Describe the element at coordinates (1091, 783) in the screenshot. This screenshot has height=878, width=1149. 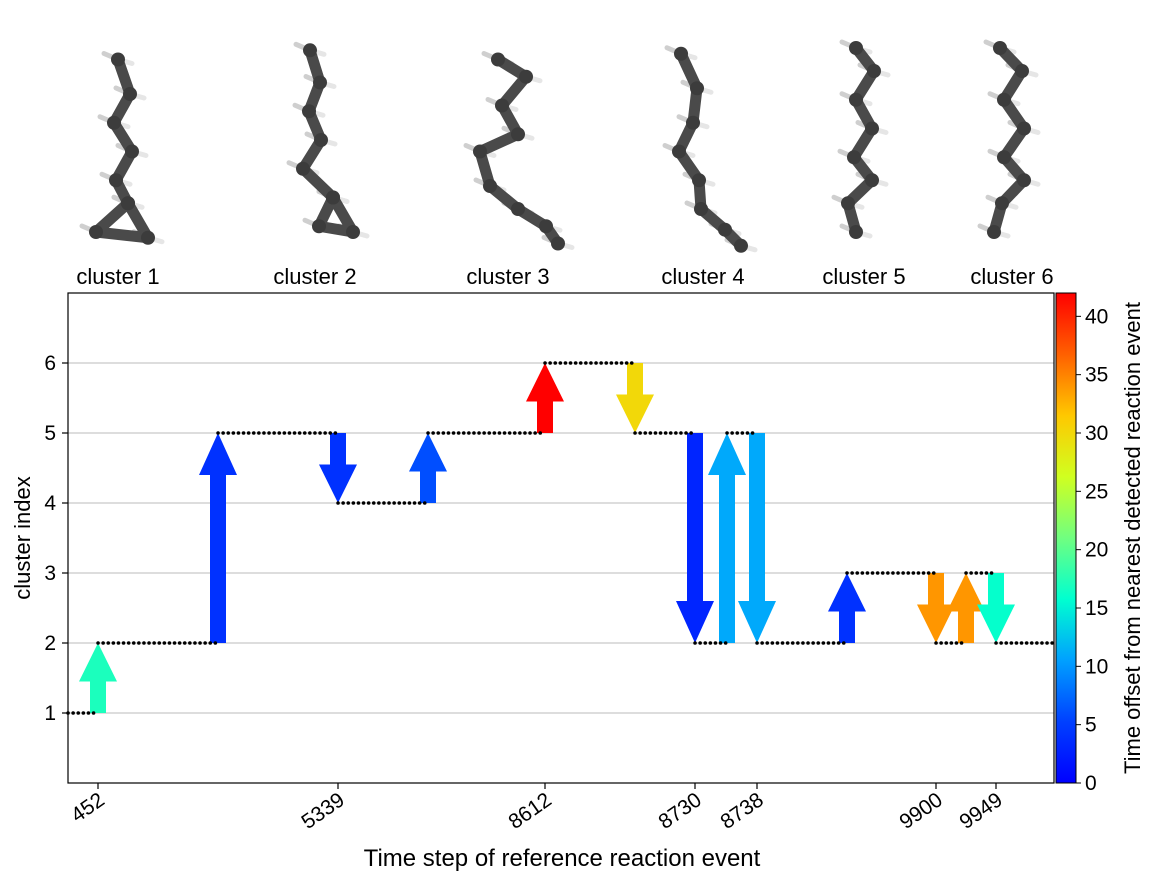
I see `colorbar-tick-label: 0` at that location.